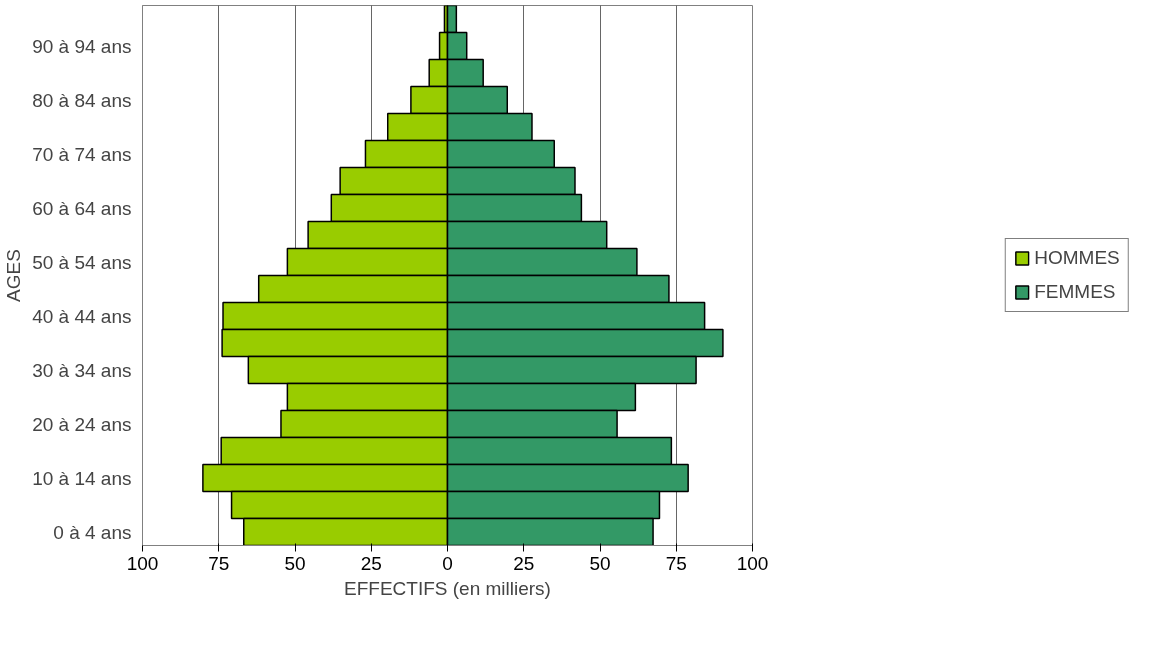 Image resolution: width=1152 pixels, height=672 pixels. What do you see at coordinates (82, 46) in the screenshot?
I see `y-tick-label: 90 à 94 ans` at bounding box center [82, 46].